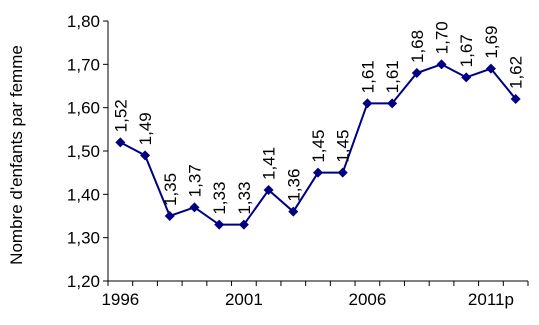  What do you see at coordinates (83, 194) in the screenshot?
I see `y-tick-label: 1,40` at bounding box center [83, 194].